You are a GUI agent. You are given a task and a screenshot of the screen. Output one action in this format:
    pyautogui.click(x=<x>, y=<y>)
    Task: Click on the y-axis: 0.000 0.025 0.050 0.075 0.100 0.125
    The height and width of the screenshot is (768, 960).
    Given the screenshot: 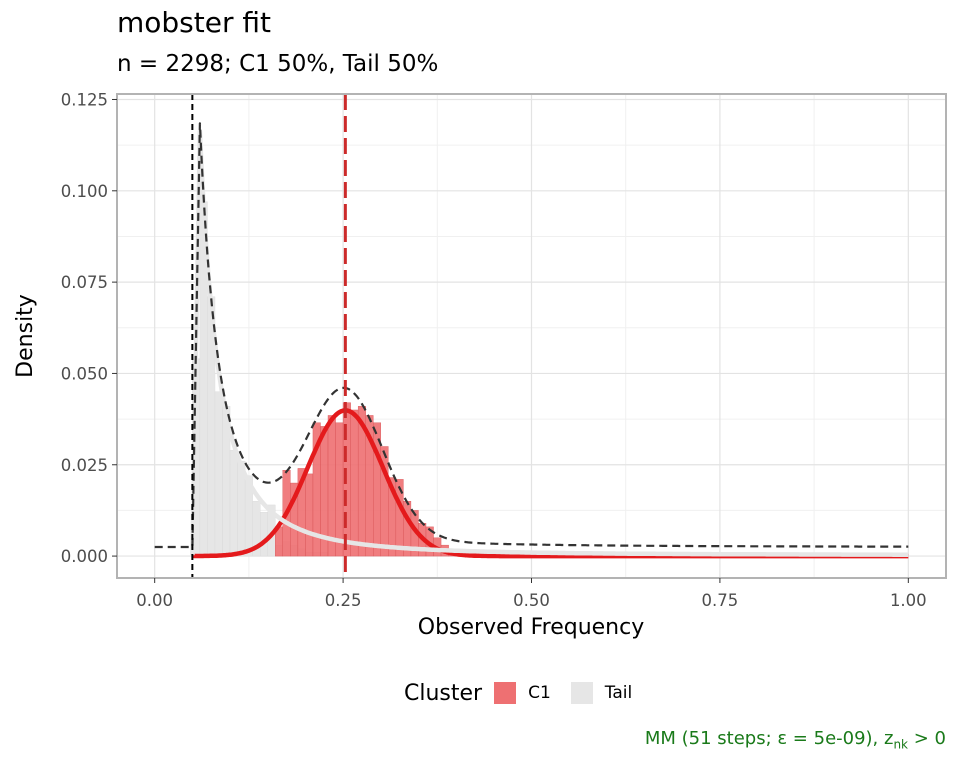 What is the action you would take?
    pyautogui.click(x=89, y=328)
    